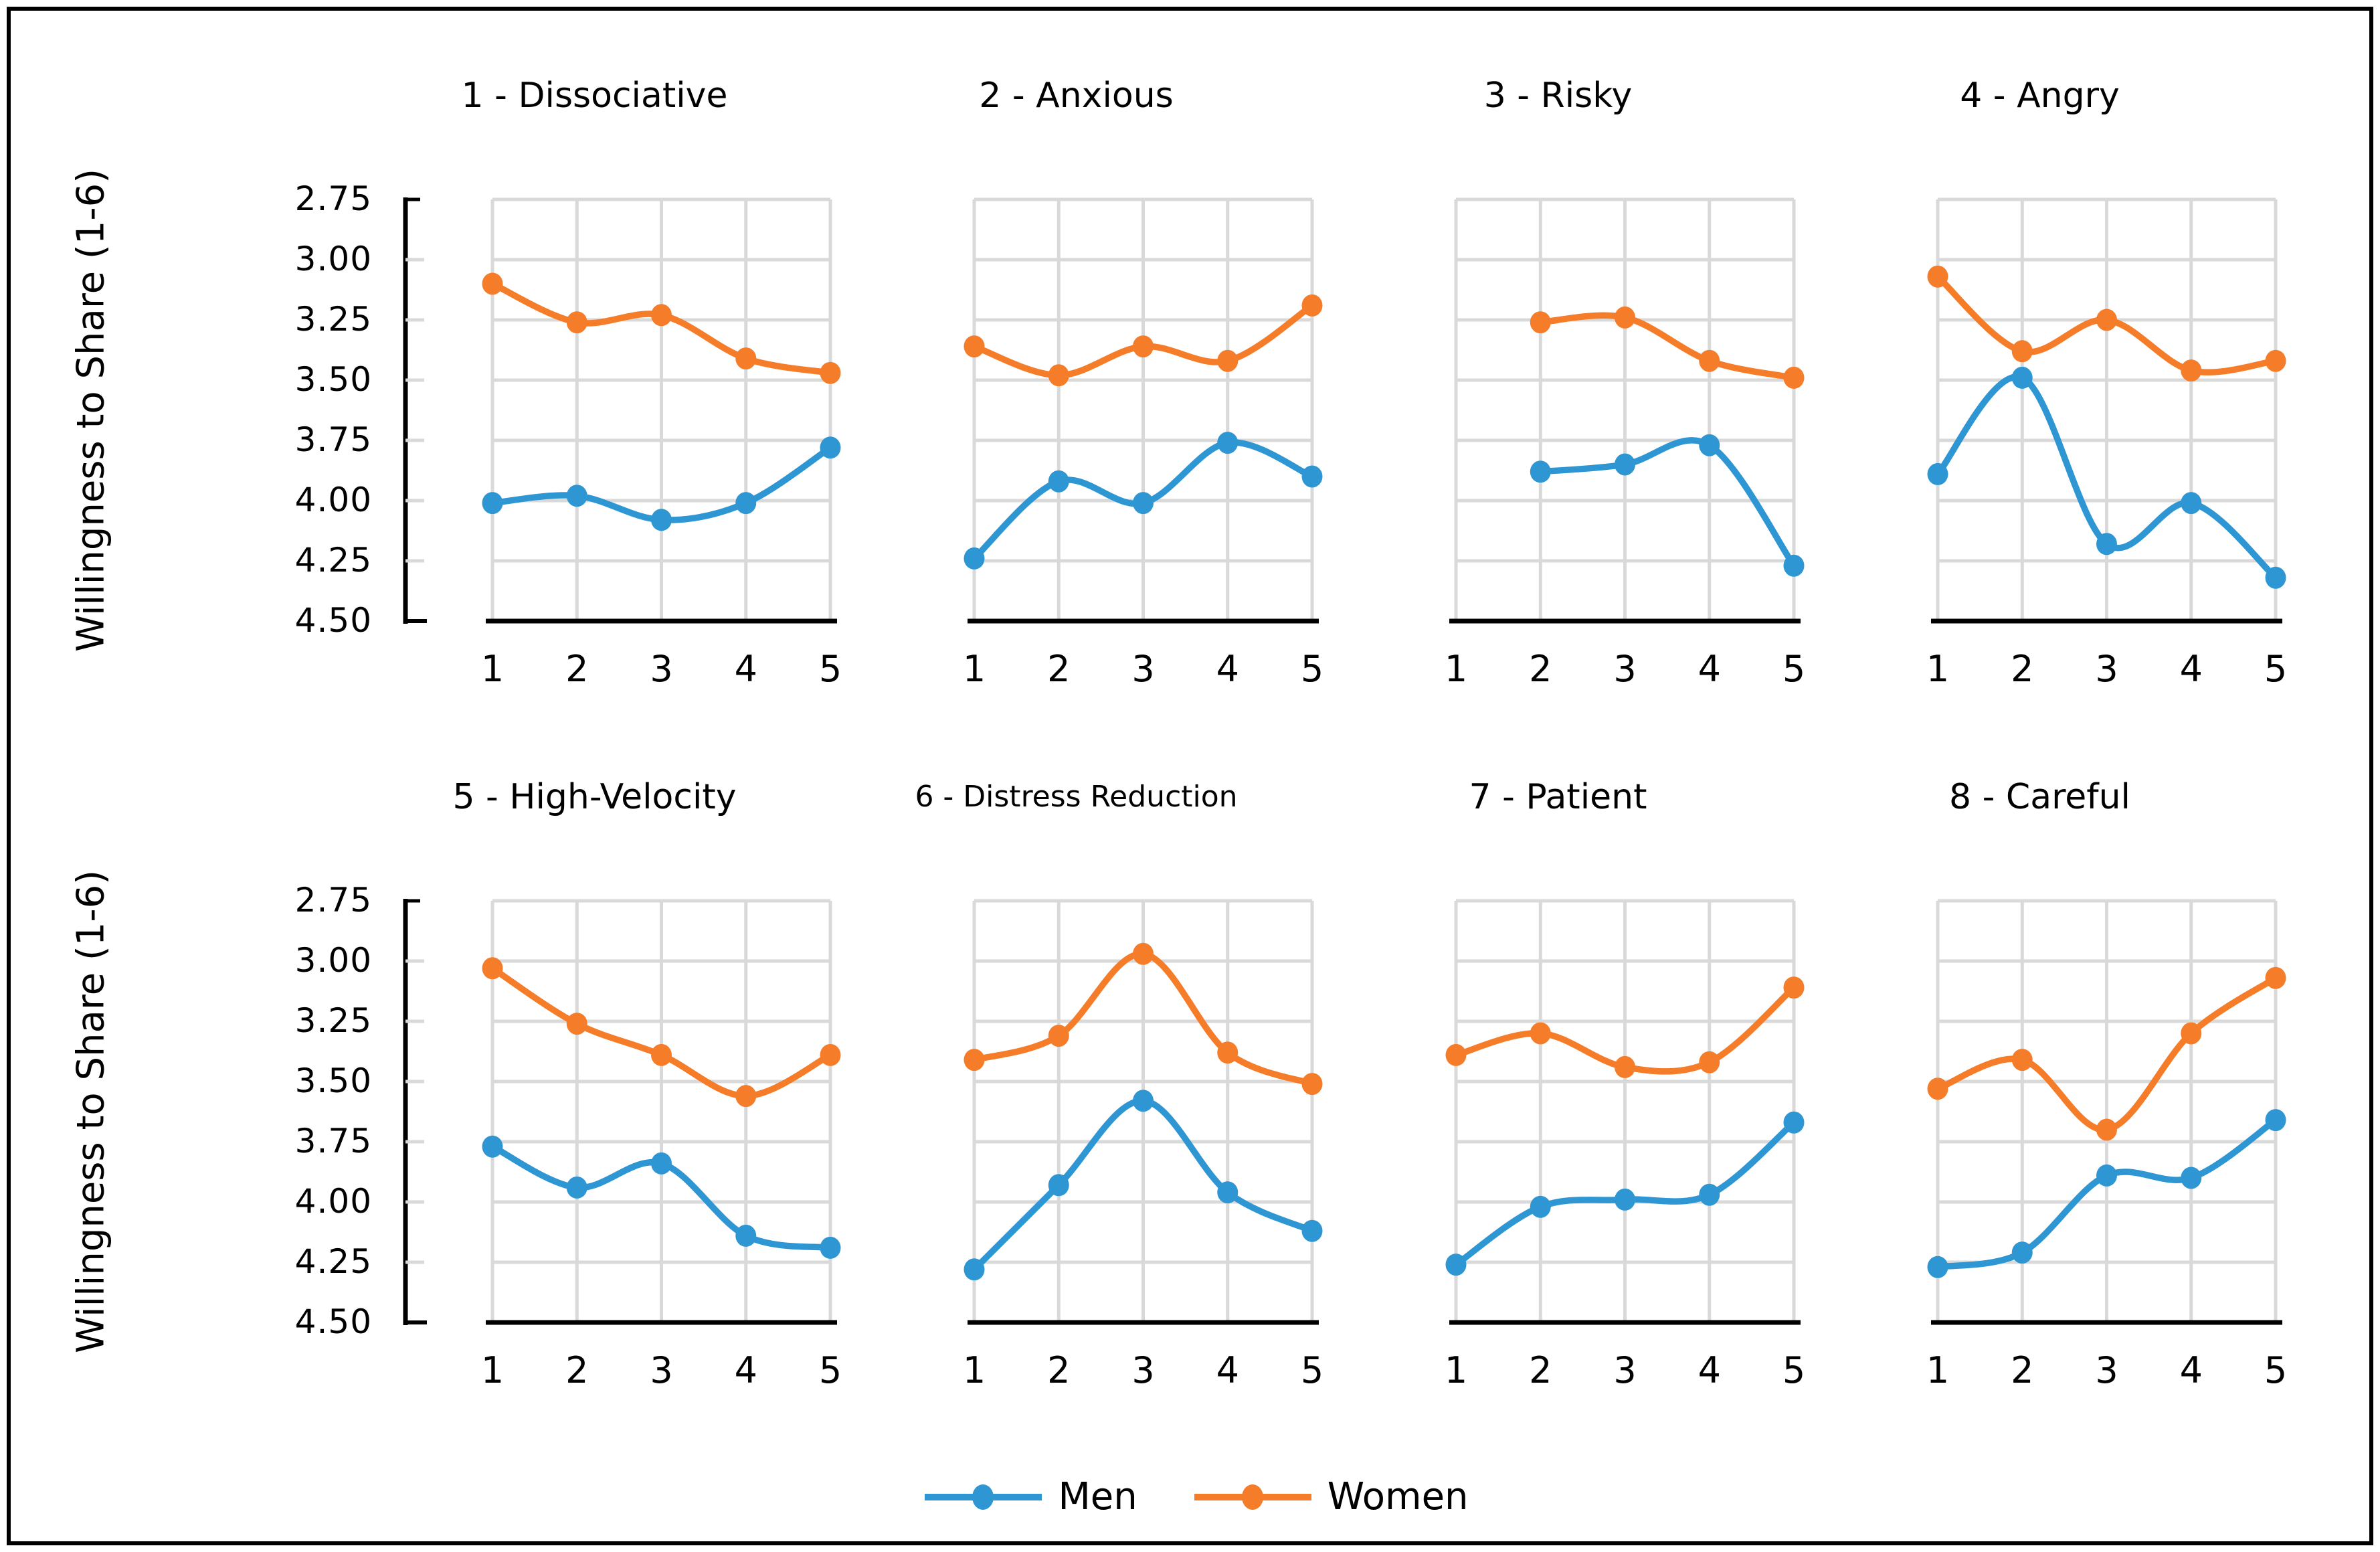  What do you see at coordinates (333, 1261) in the screenshot?
I see `y-tick-label: 4.25` at bounding box center [333, 1261].